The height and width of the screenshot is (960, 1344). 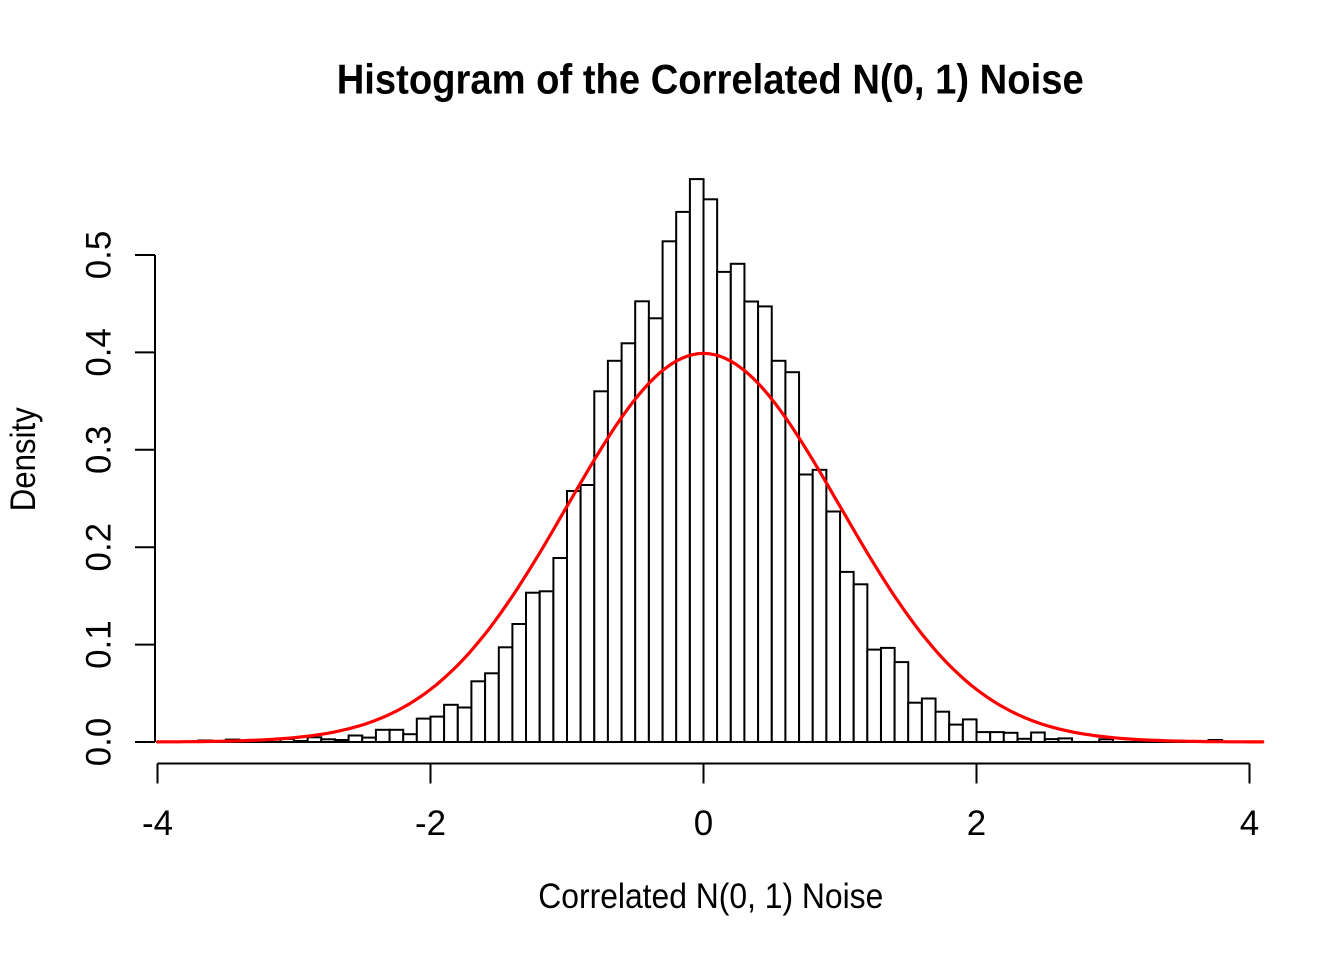 I want to click on svg-text: 0.3, so click(x=99, y=450).